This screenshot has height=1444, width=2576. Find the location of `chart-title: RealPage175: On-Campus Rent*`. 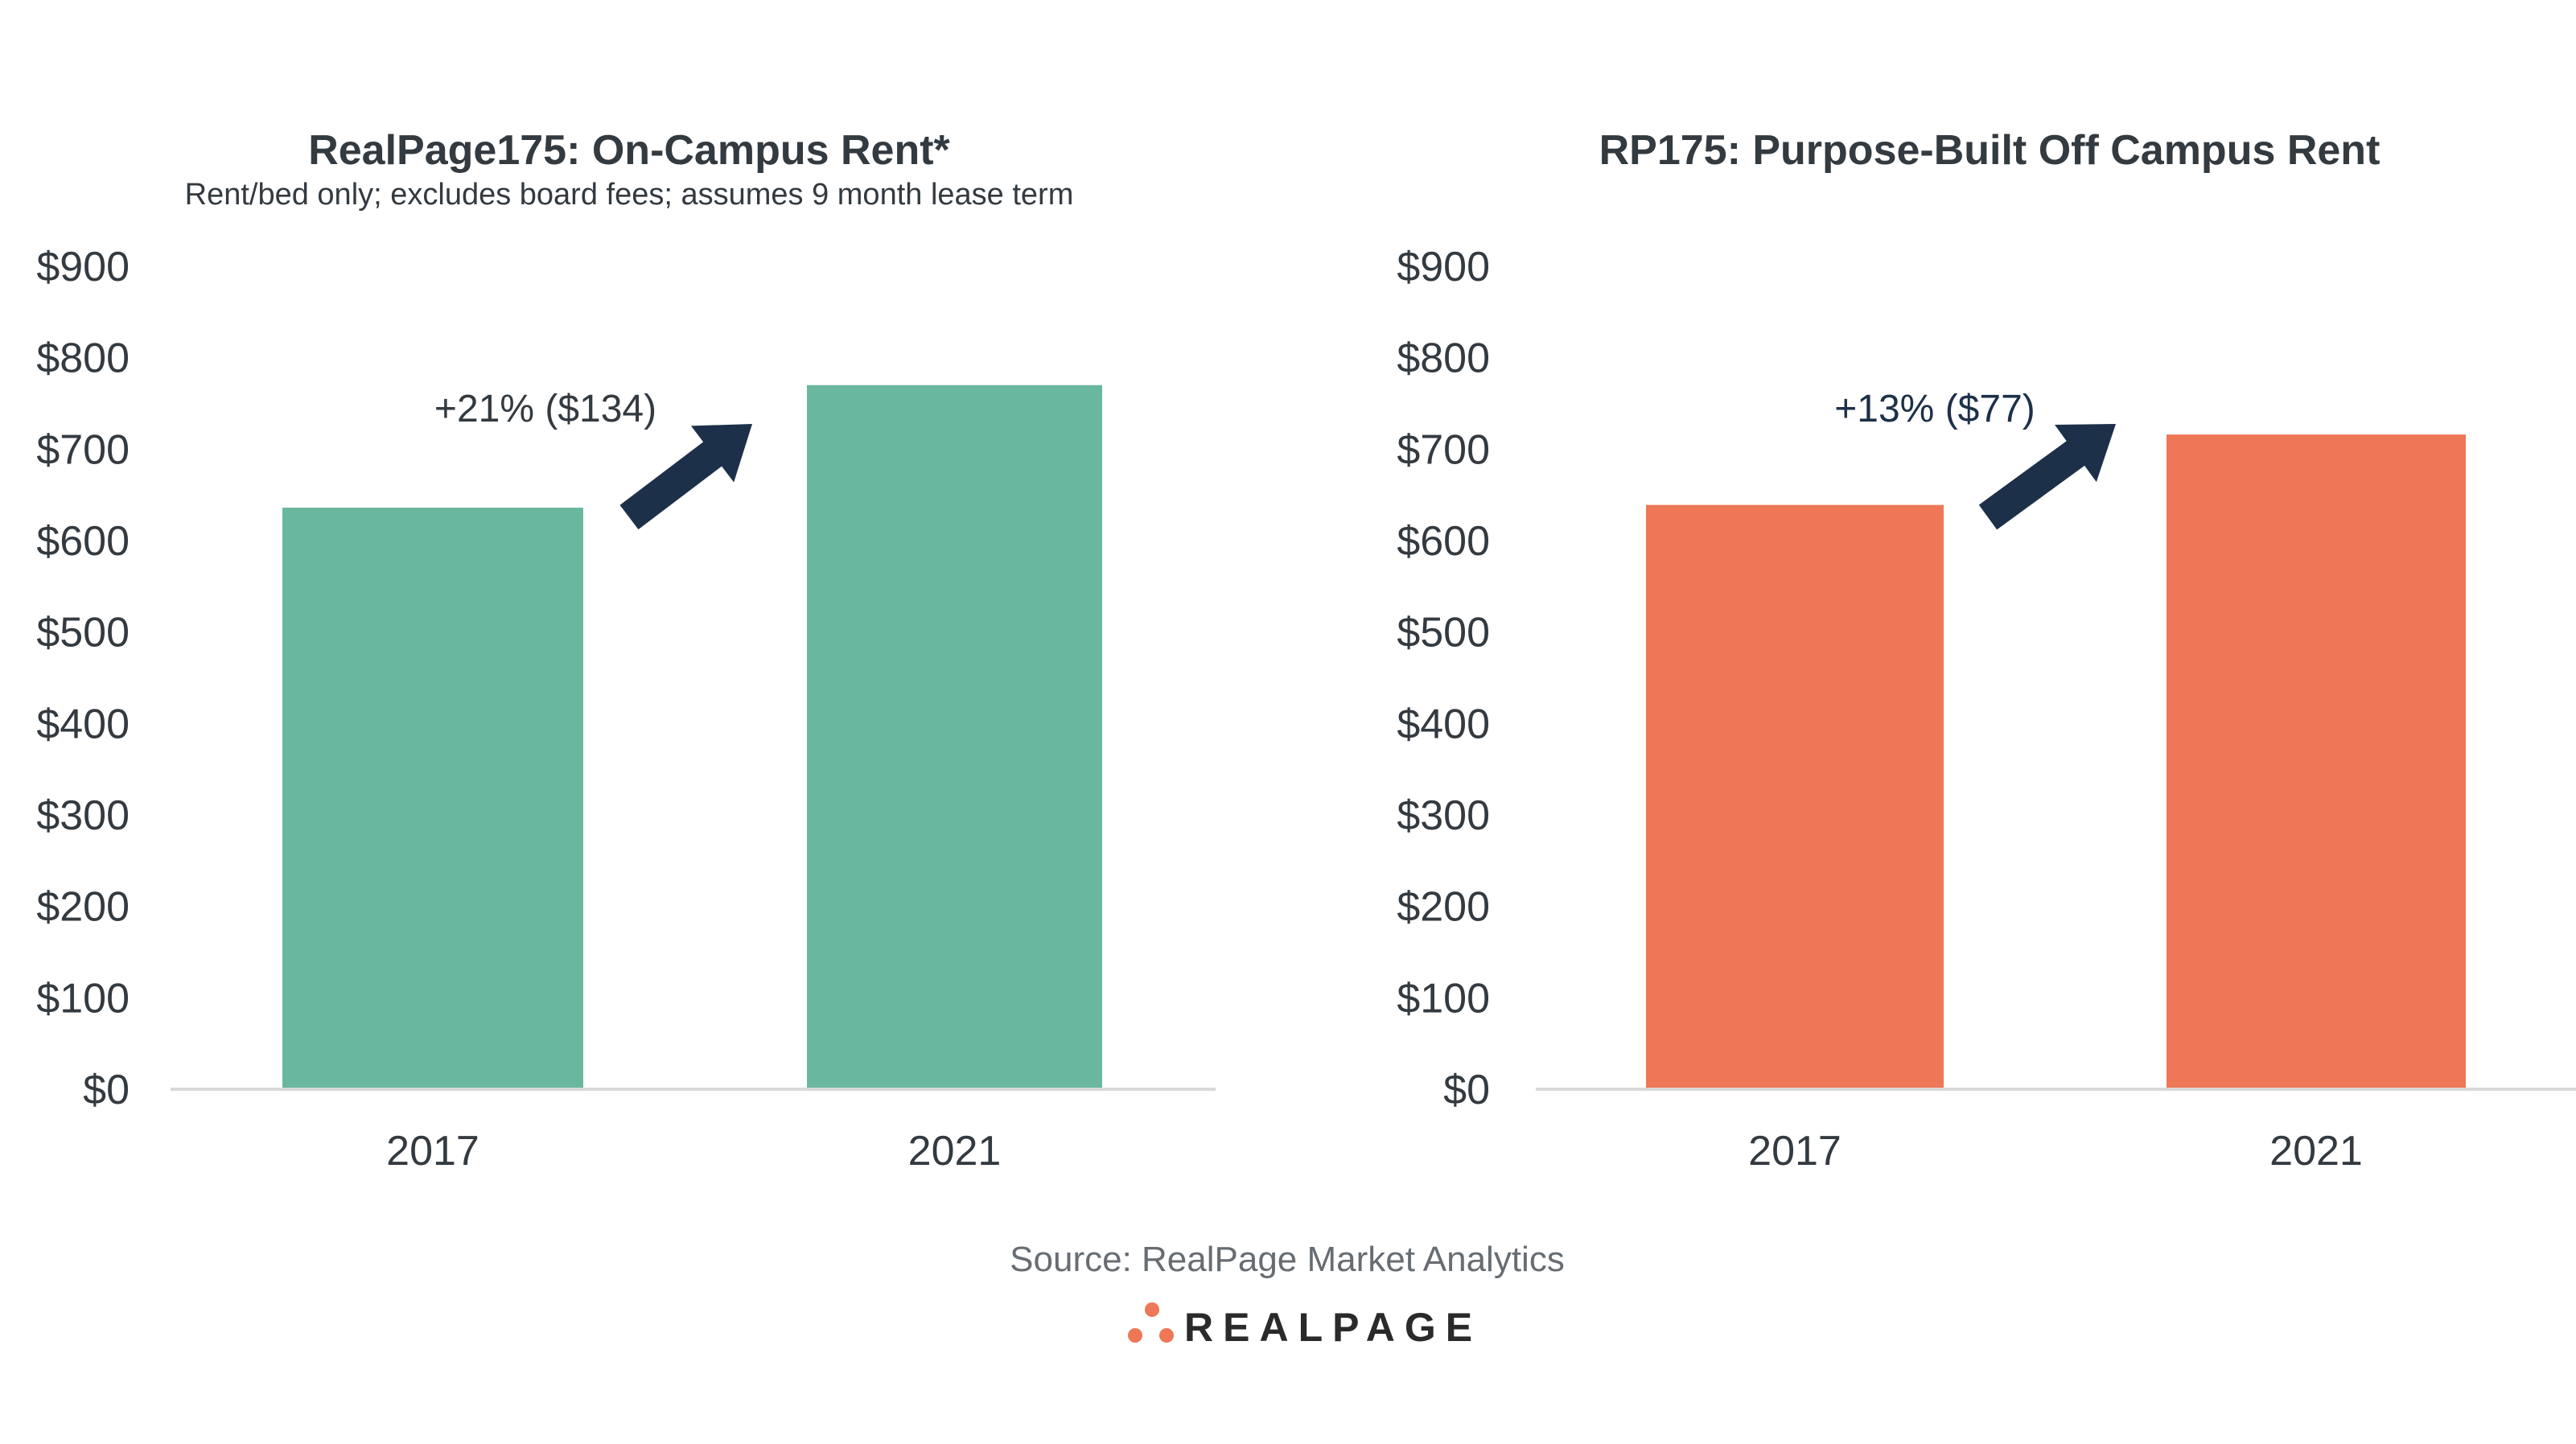

chart-title: RealPage175: On-Campus Rent* is located at coordinates (629, 150).